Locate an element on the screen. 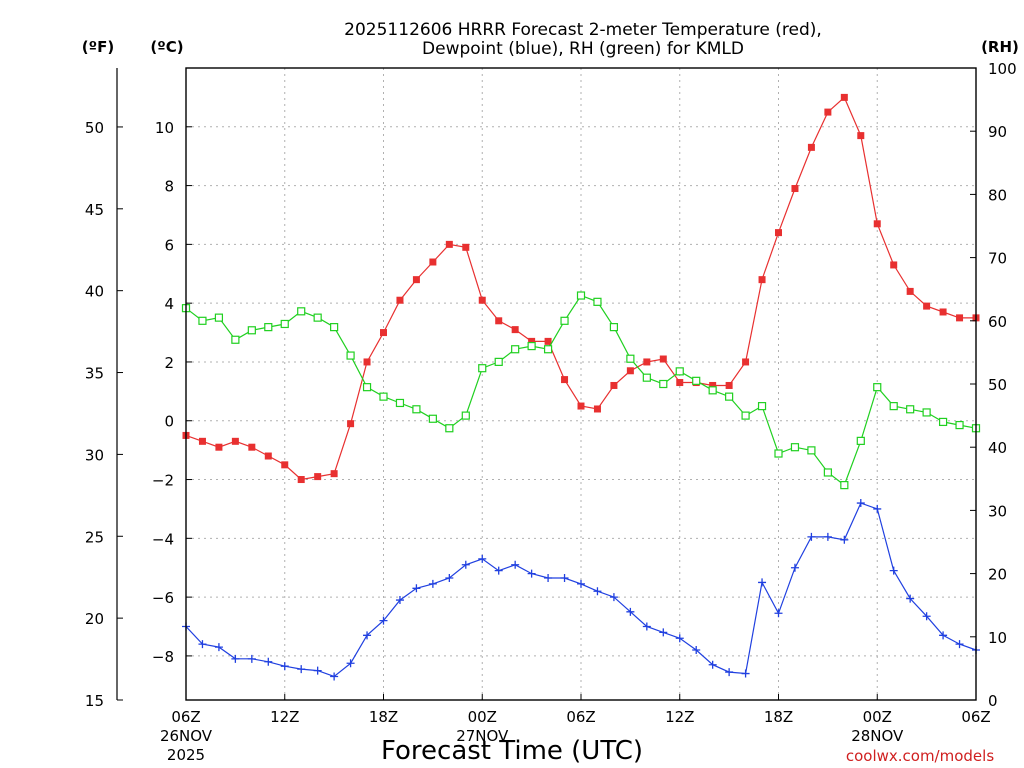 This screenshot has height=768, width=1024. celsius-tick-label: −2 is located at coordinates (163, 481).